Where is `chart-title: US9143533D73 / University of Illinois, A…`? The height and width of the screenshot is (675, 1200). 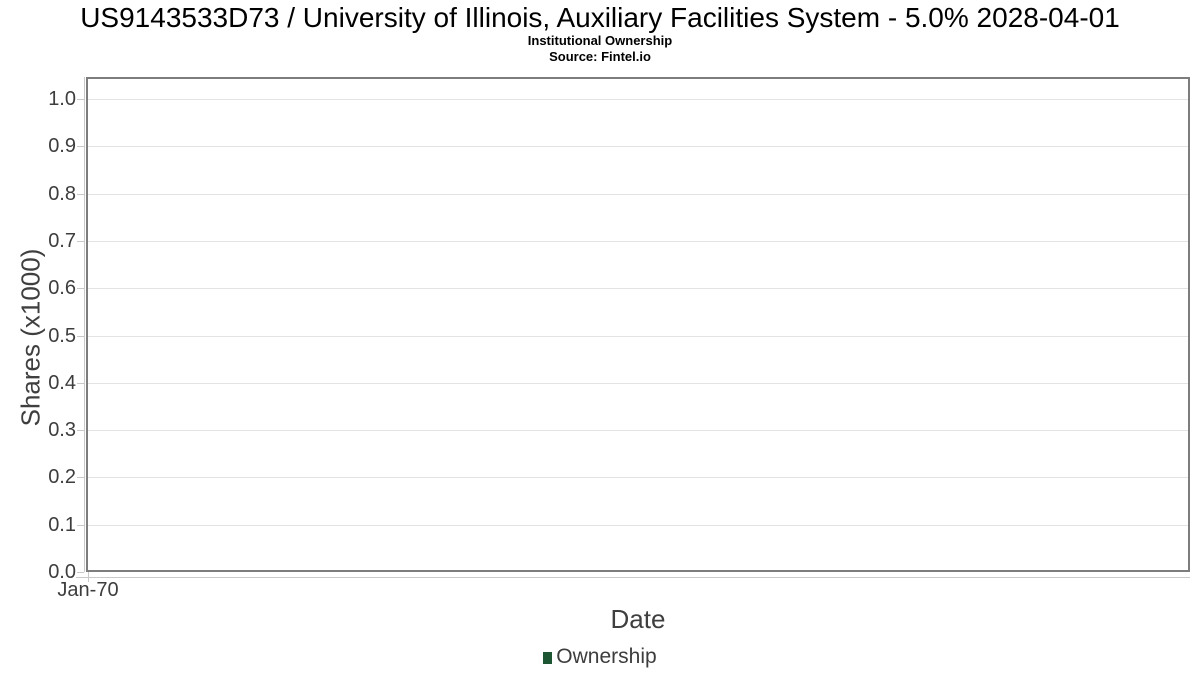 chart-title: US9143533D73 / University of Illinois, A… is located at coordinates (600, 17).